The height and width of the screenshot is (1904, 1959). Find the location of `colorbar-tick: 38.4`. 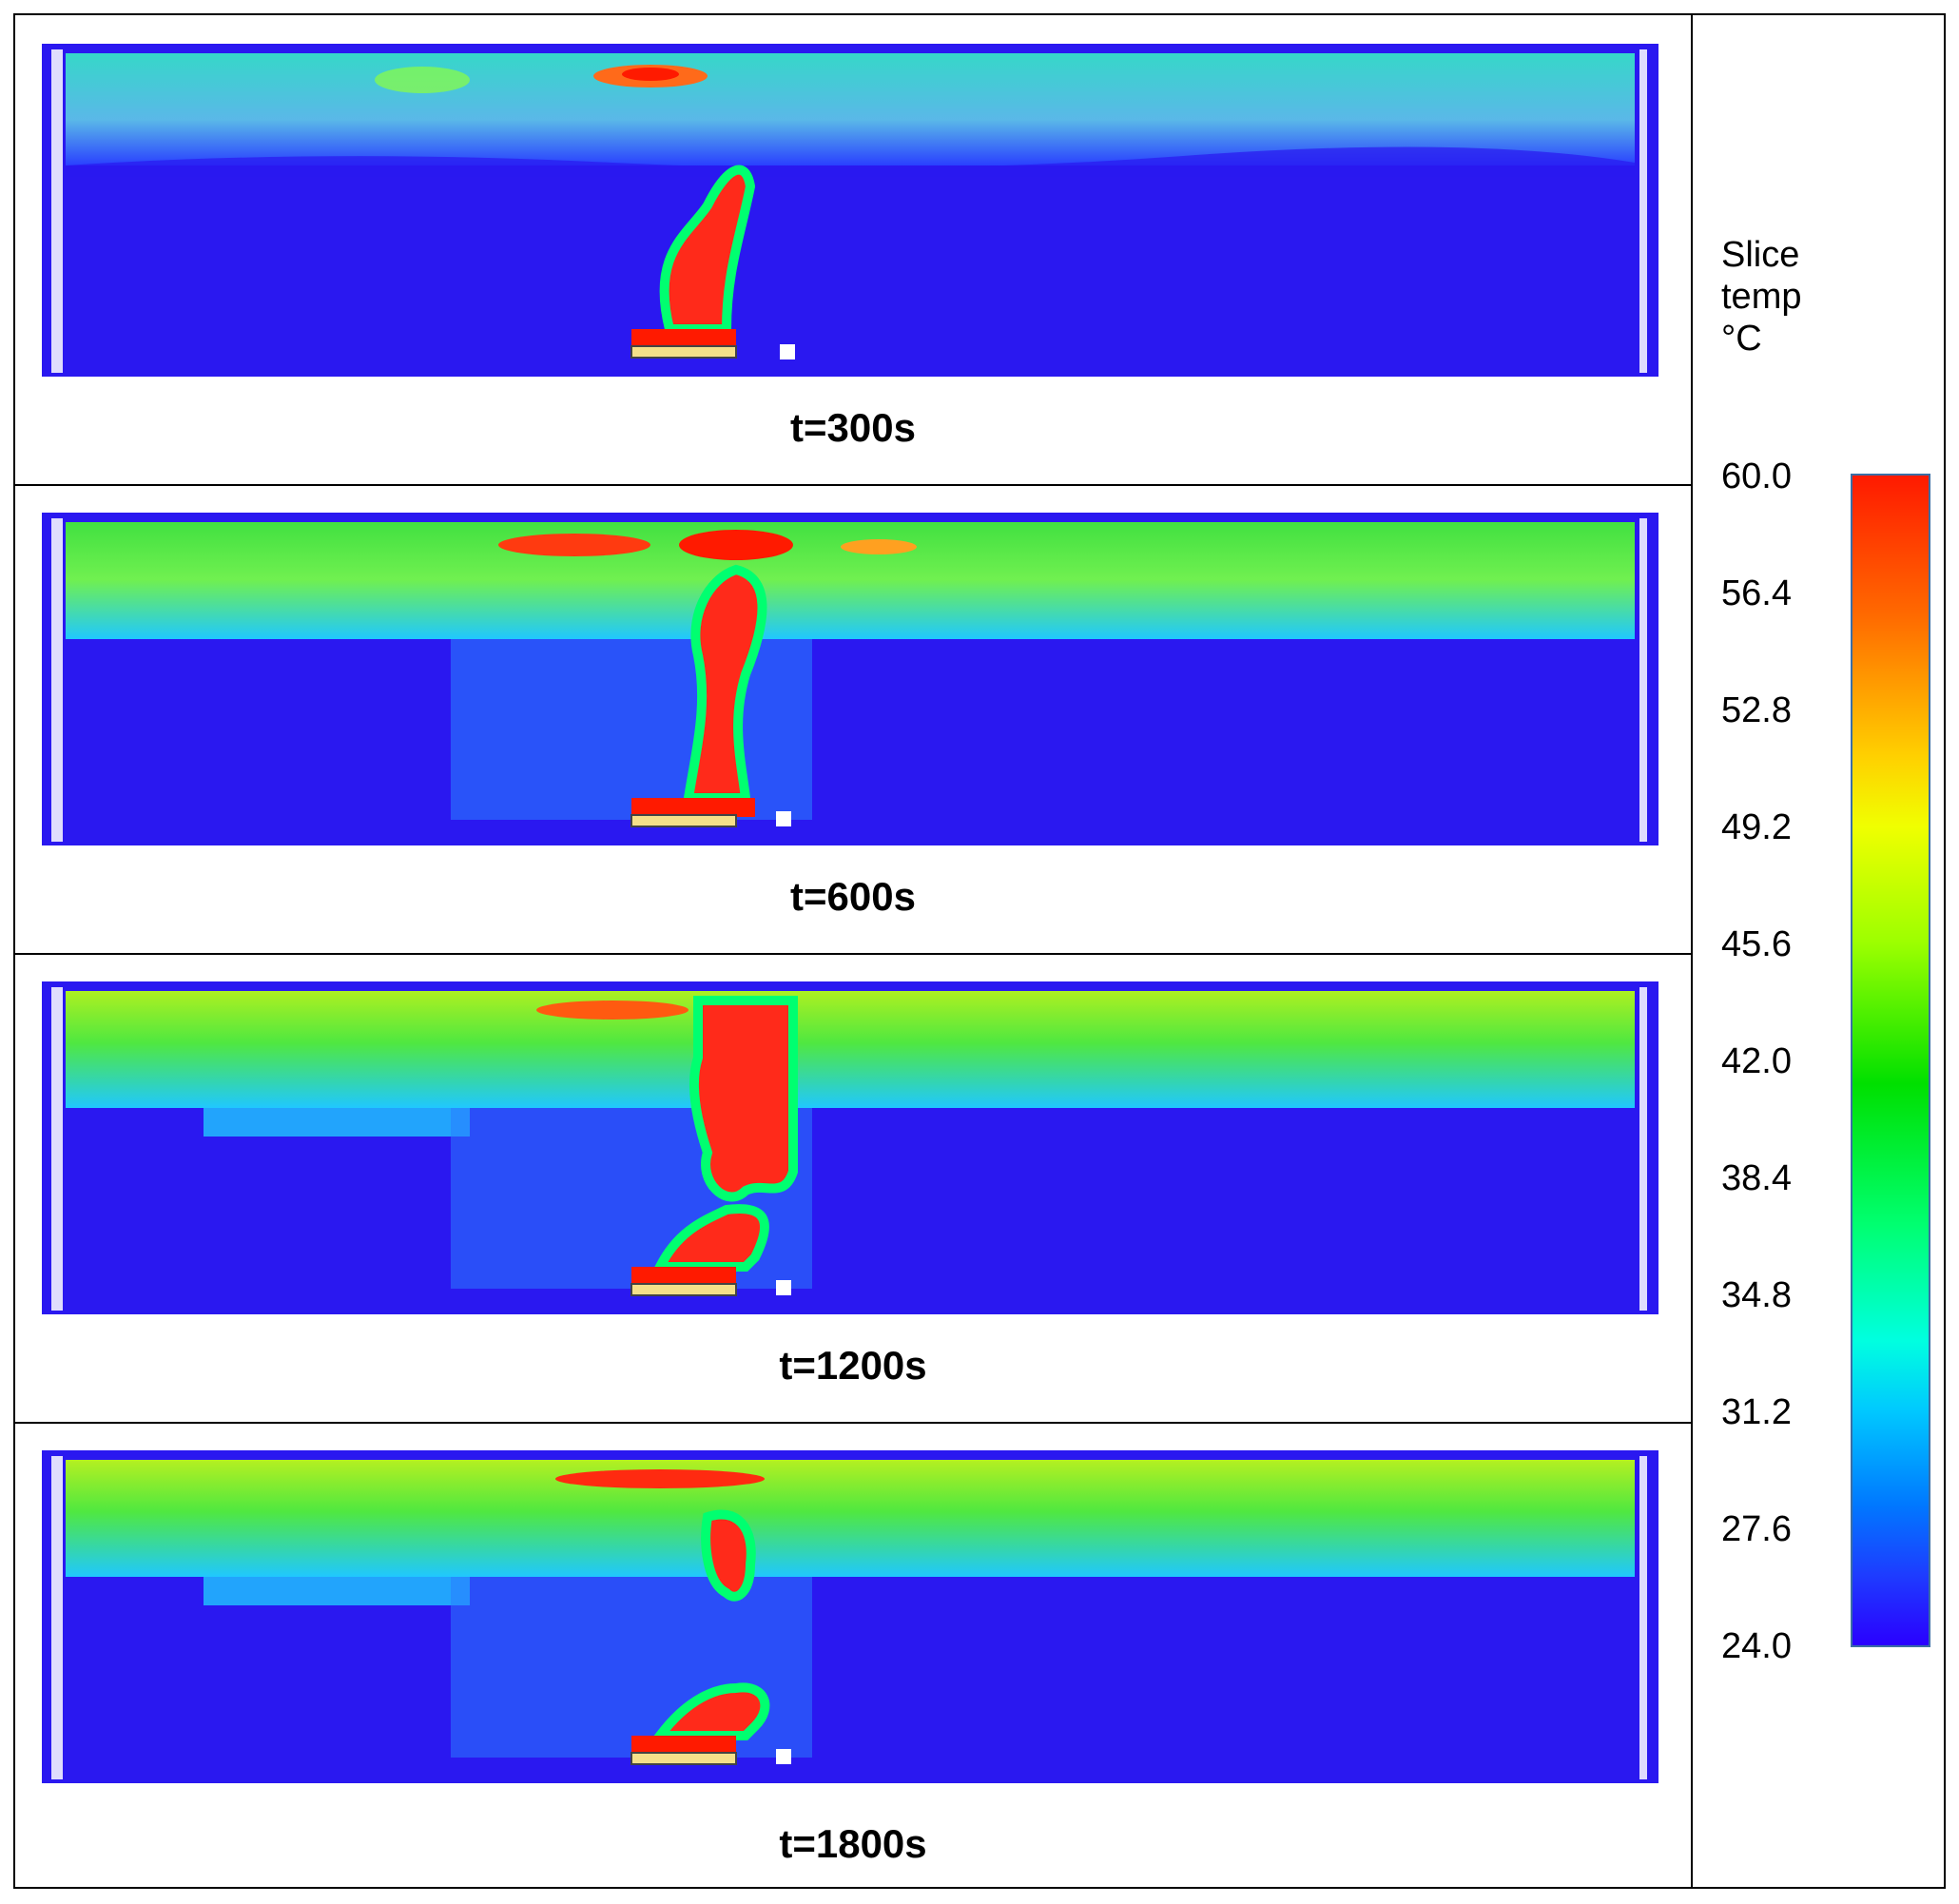

colorbar-tick: 38.4 is located at coordinates (1757, 1178).